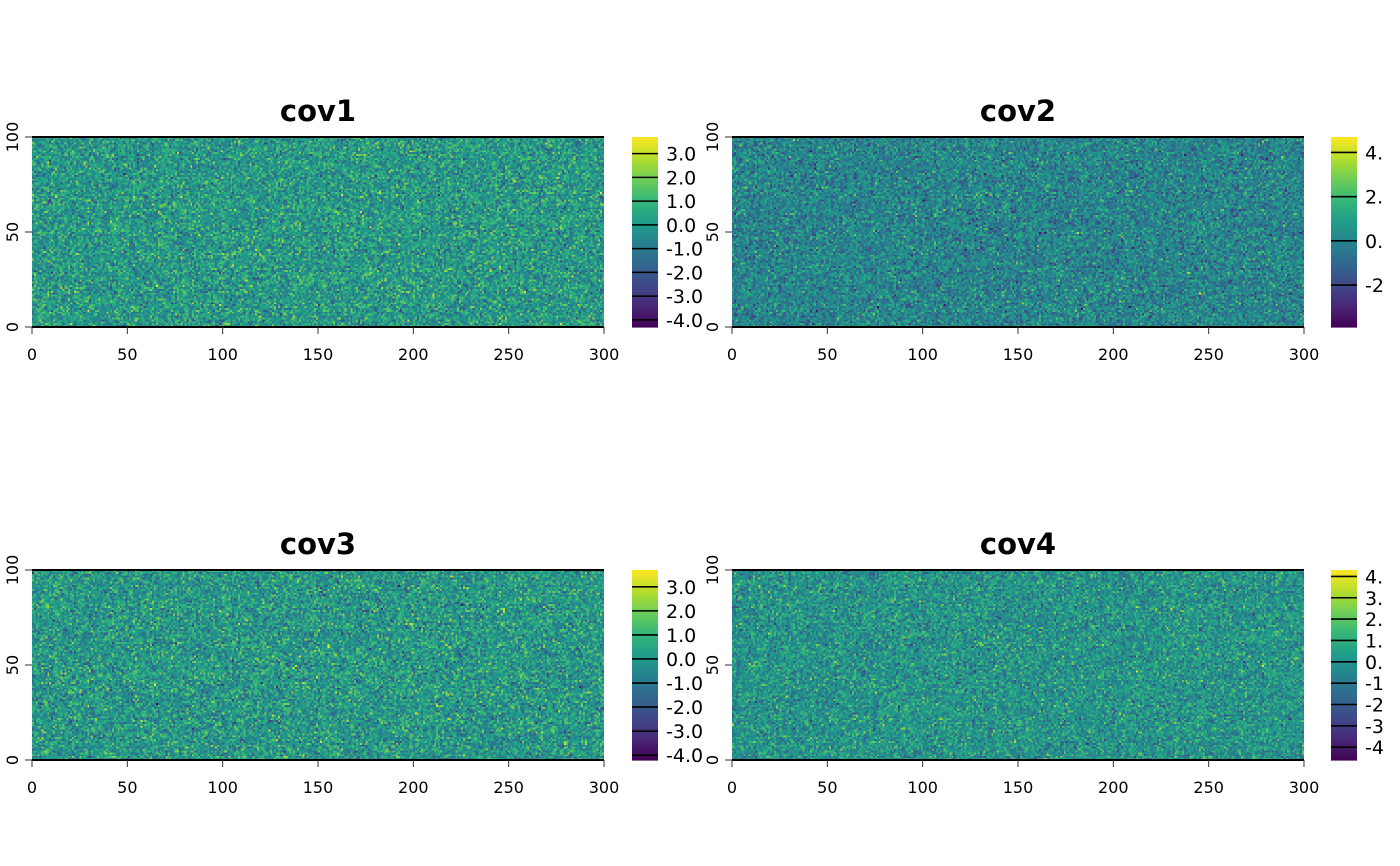  I want to click on color-legend: 4. 2. 0. -2, so click(1357, 232).